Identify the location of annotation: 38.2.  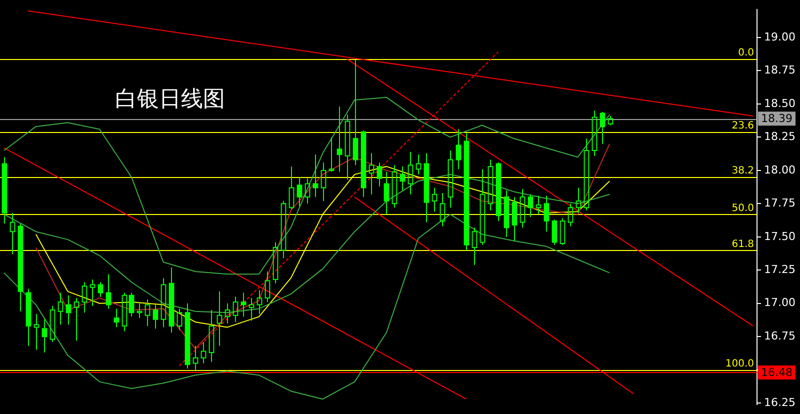
(743, 171).